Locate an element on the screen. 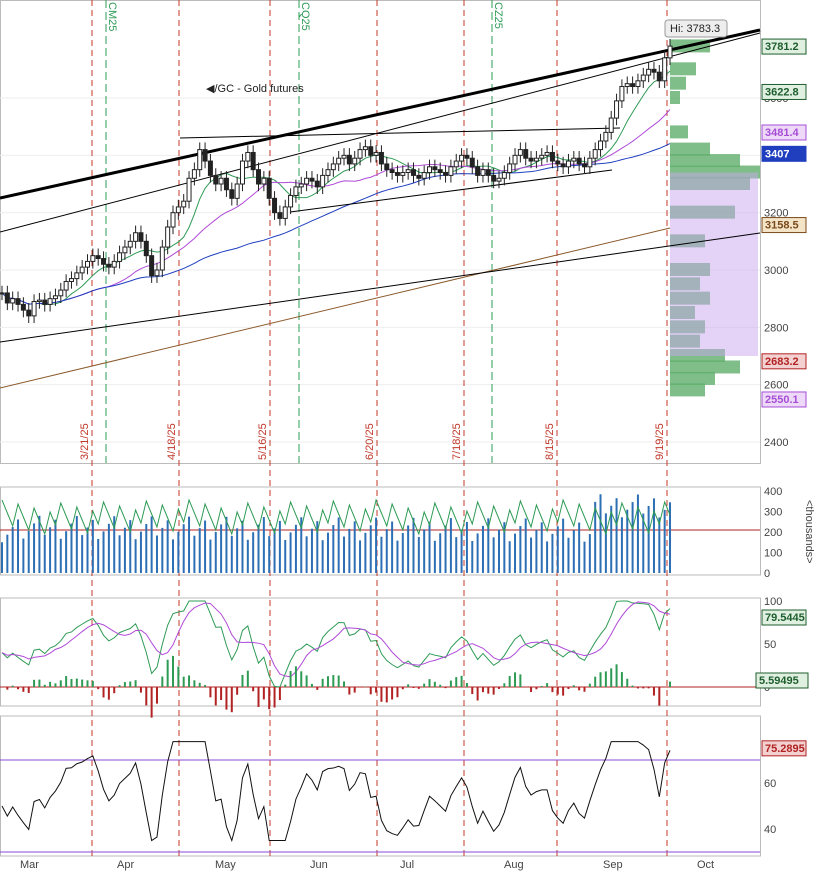 The height and width of the screenshot is (876, 816). expiry-date-label: 7/18/25 is located at coordinates (457, 441).